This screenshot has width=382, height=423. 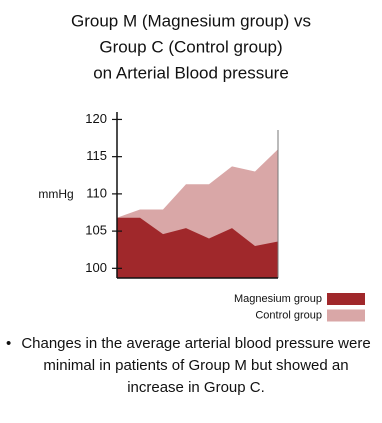 What do you see at coordinates (55, 194) in the screenshot?
I see `y-axis-label: mmHg` at bounding box center [55, 194].